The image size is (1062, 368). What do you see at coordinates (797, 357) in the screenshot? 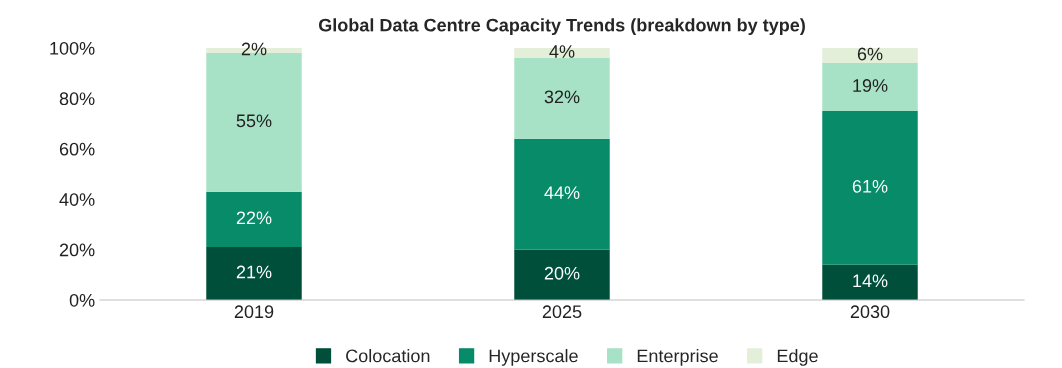
I see `legend-label: Edge` at bounding box center [797, 357].